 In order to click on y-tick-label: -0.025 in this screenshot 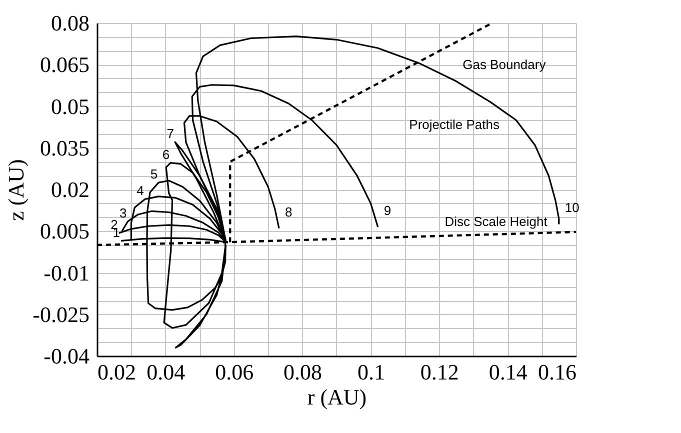, I will do `click(61, 314)`.